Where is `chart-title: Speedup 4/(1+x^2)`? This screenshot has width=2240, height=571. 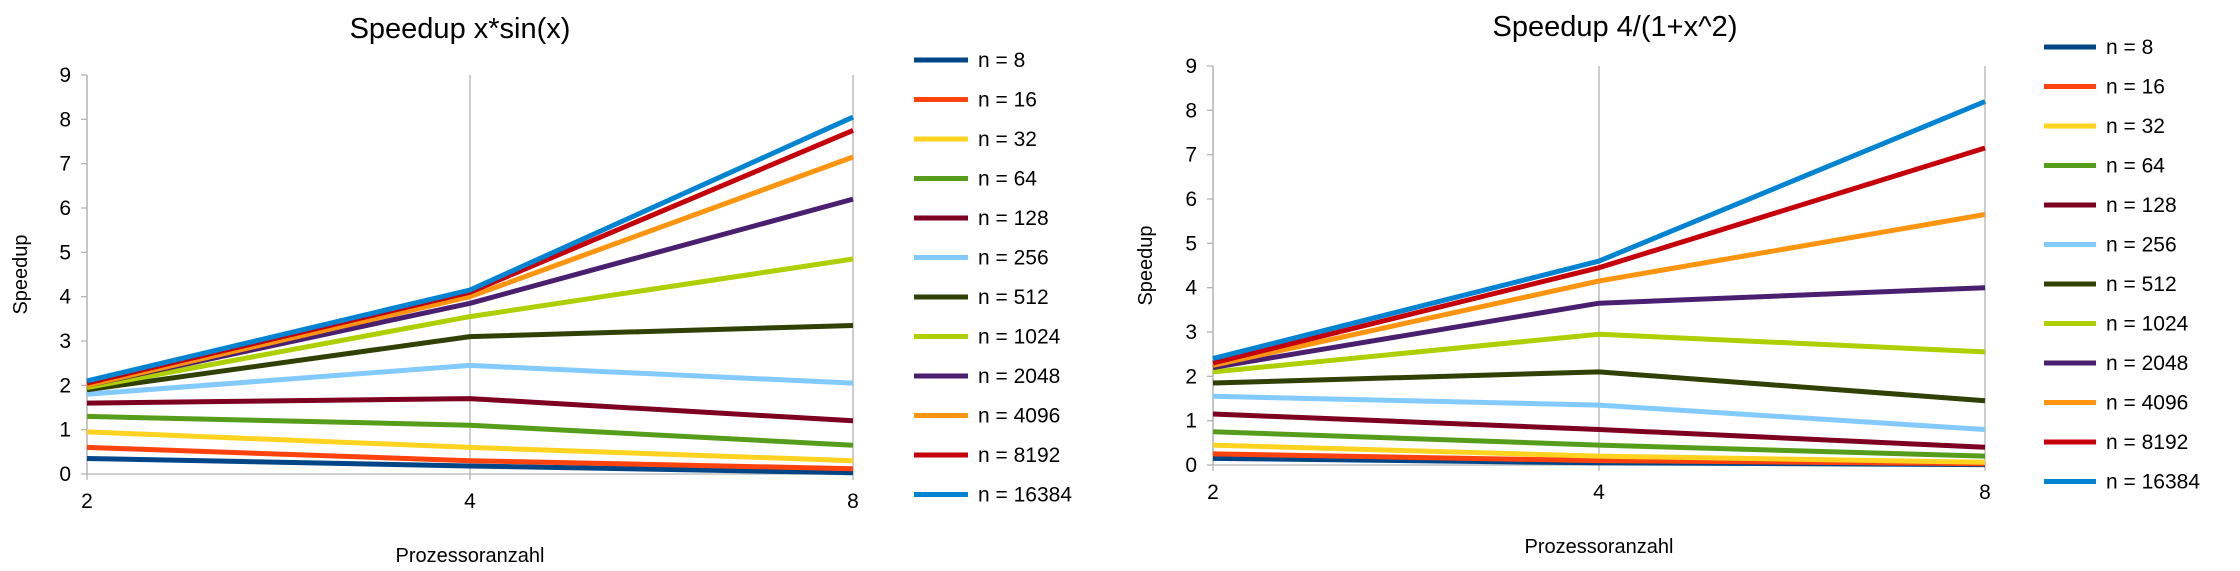
chart-title: Speedup 4/(1+x^2) is located at coordinates (1615, 27).